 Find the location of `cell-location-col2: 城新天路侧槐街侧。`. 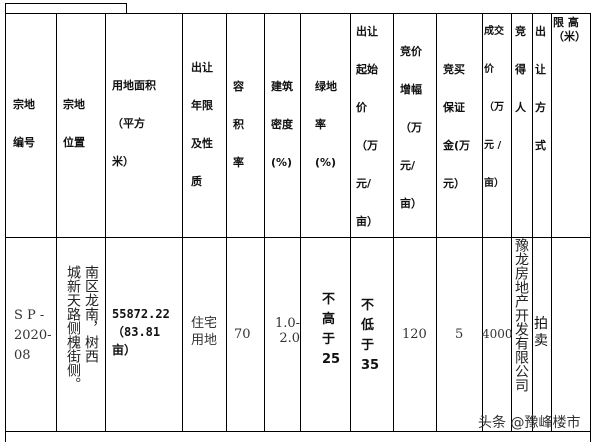

cell-location-col2: 城新天路侧槐街侧。 is located at coordinates (73, 328).